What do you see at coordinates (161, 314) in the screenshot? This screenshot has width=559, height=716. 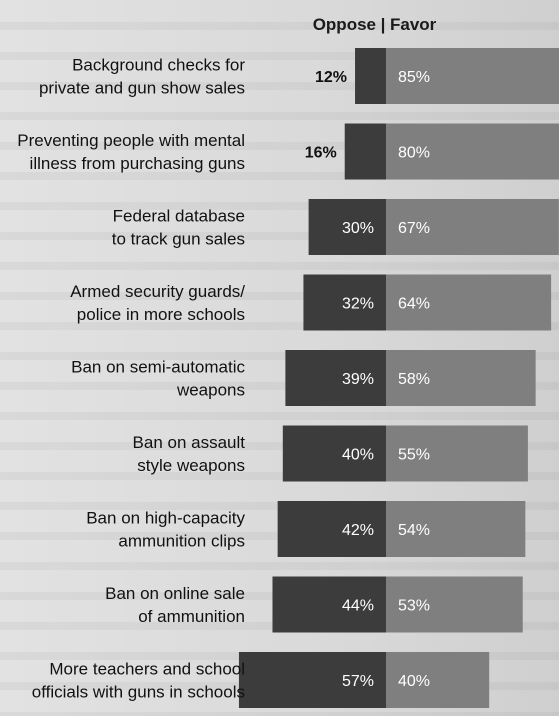 I see `category-label: police in more schools` at bounding box center [161, 314].